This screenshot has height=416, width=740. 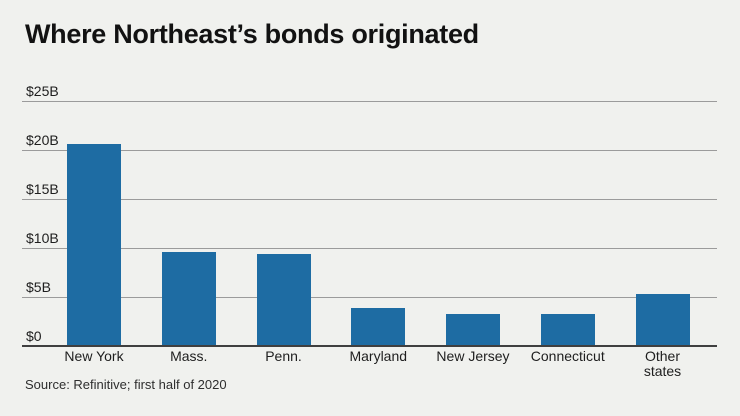 What do you see at coordinates (189, 356) in the screenshot?
I see `x-axis-label: Mass.` at bounding box center [189, 356].